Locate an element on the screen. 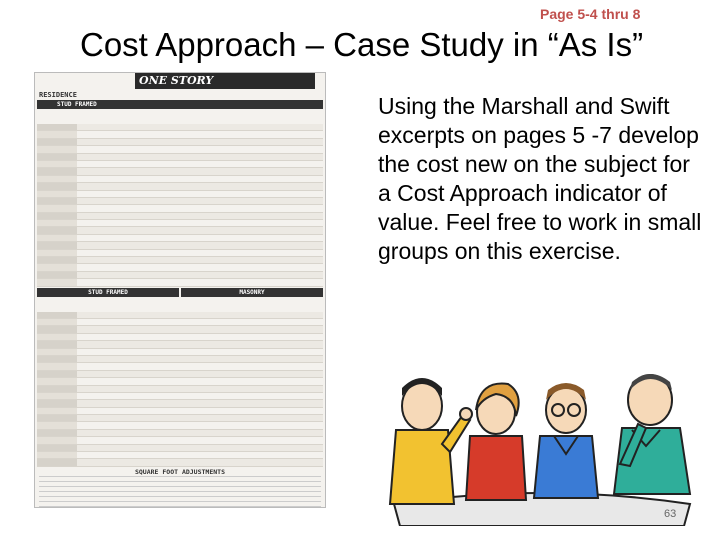  cost-sheet-banner: ONE STORY is located at coordinates (225, 81).